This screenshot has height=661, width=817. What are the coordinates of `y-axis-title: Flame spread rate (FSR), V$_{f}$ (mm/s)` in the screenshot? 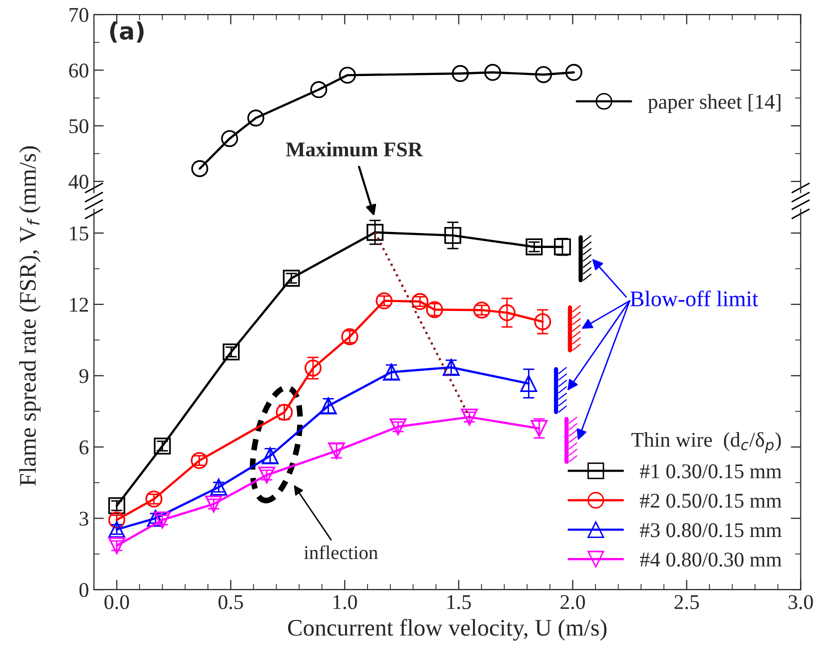 It's located at (30, 316).